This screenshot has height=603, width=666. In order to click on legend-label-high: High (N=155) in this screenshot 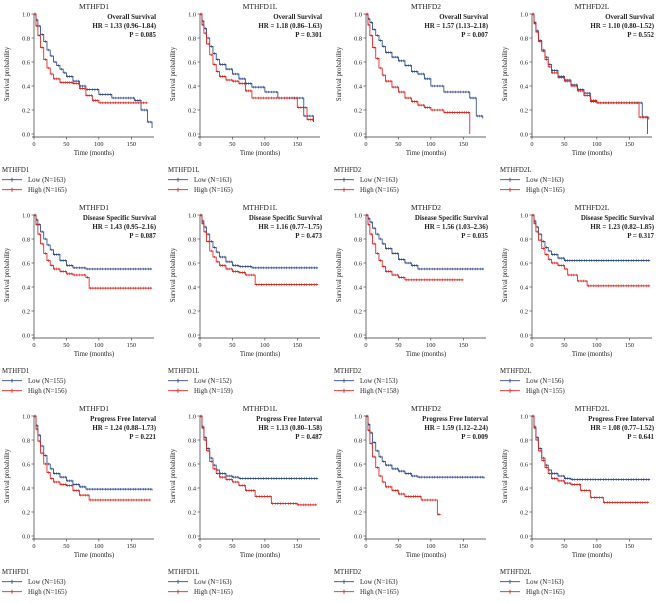, I will do `click(545, 391)`.